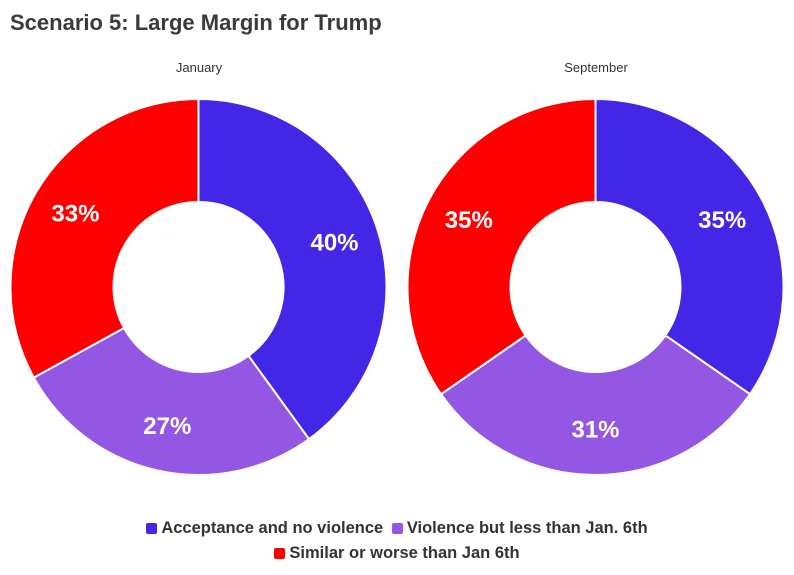 Image resolution: width=794 pixels, height=575 pixels. What do you see at coordinates (280, 553) in the screenshot?
I see `legend-swatch-similar-worse` at bounding box center [280, 553].